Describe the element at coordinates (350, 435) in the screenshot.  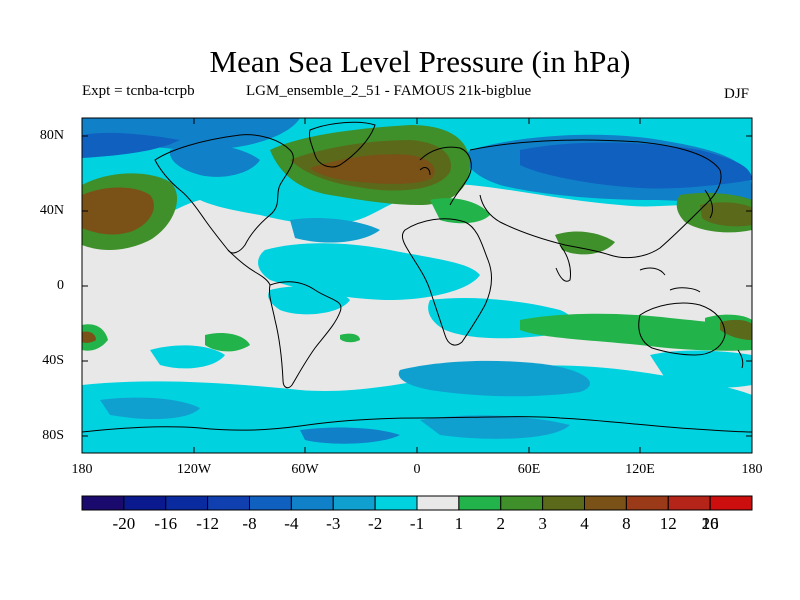
I see `antarctic-edge-blue` at that location.